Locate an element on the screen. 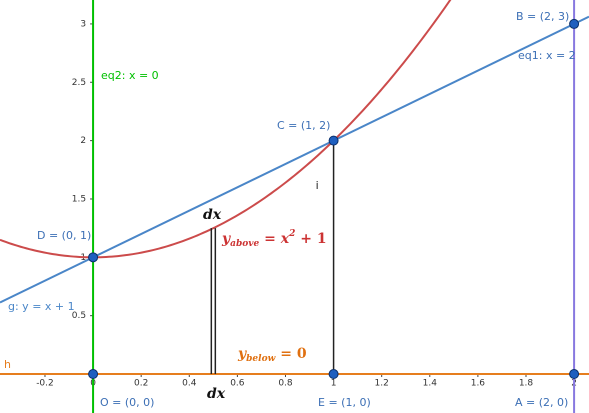 The height and width of the screenshot is (413, 589). annotation-part: = 0 is located at coordinates (290, 354).